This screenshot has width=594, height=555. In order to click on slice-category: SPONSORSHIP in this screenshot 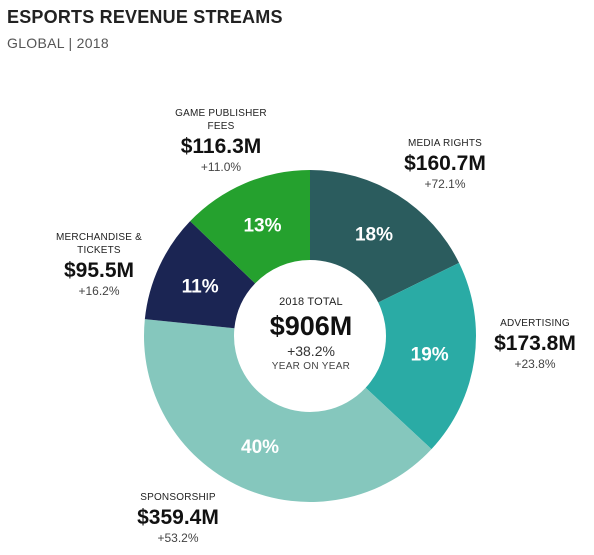, I will do `click(178, 497)`.